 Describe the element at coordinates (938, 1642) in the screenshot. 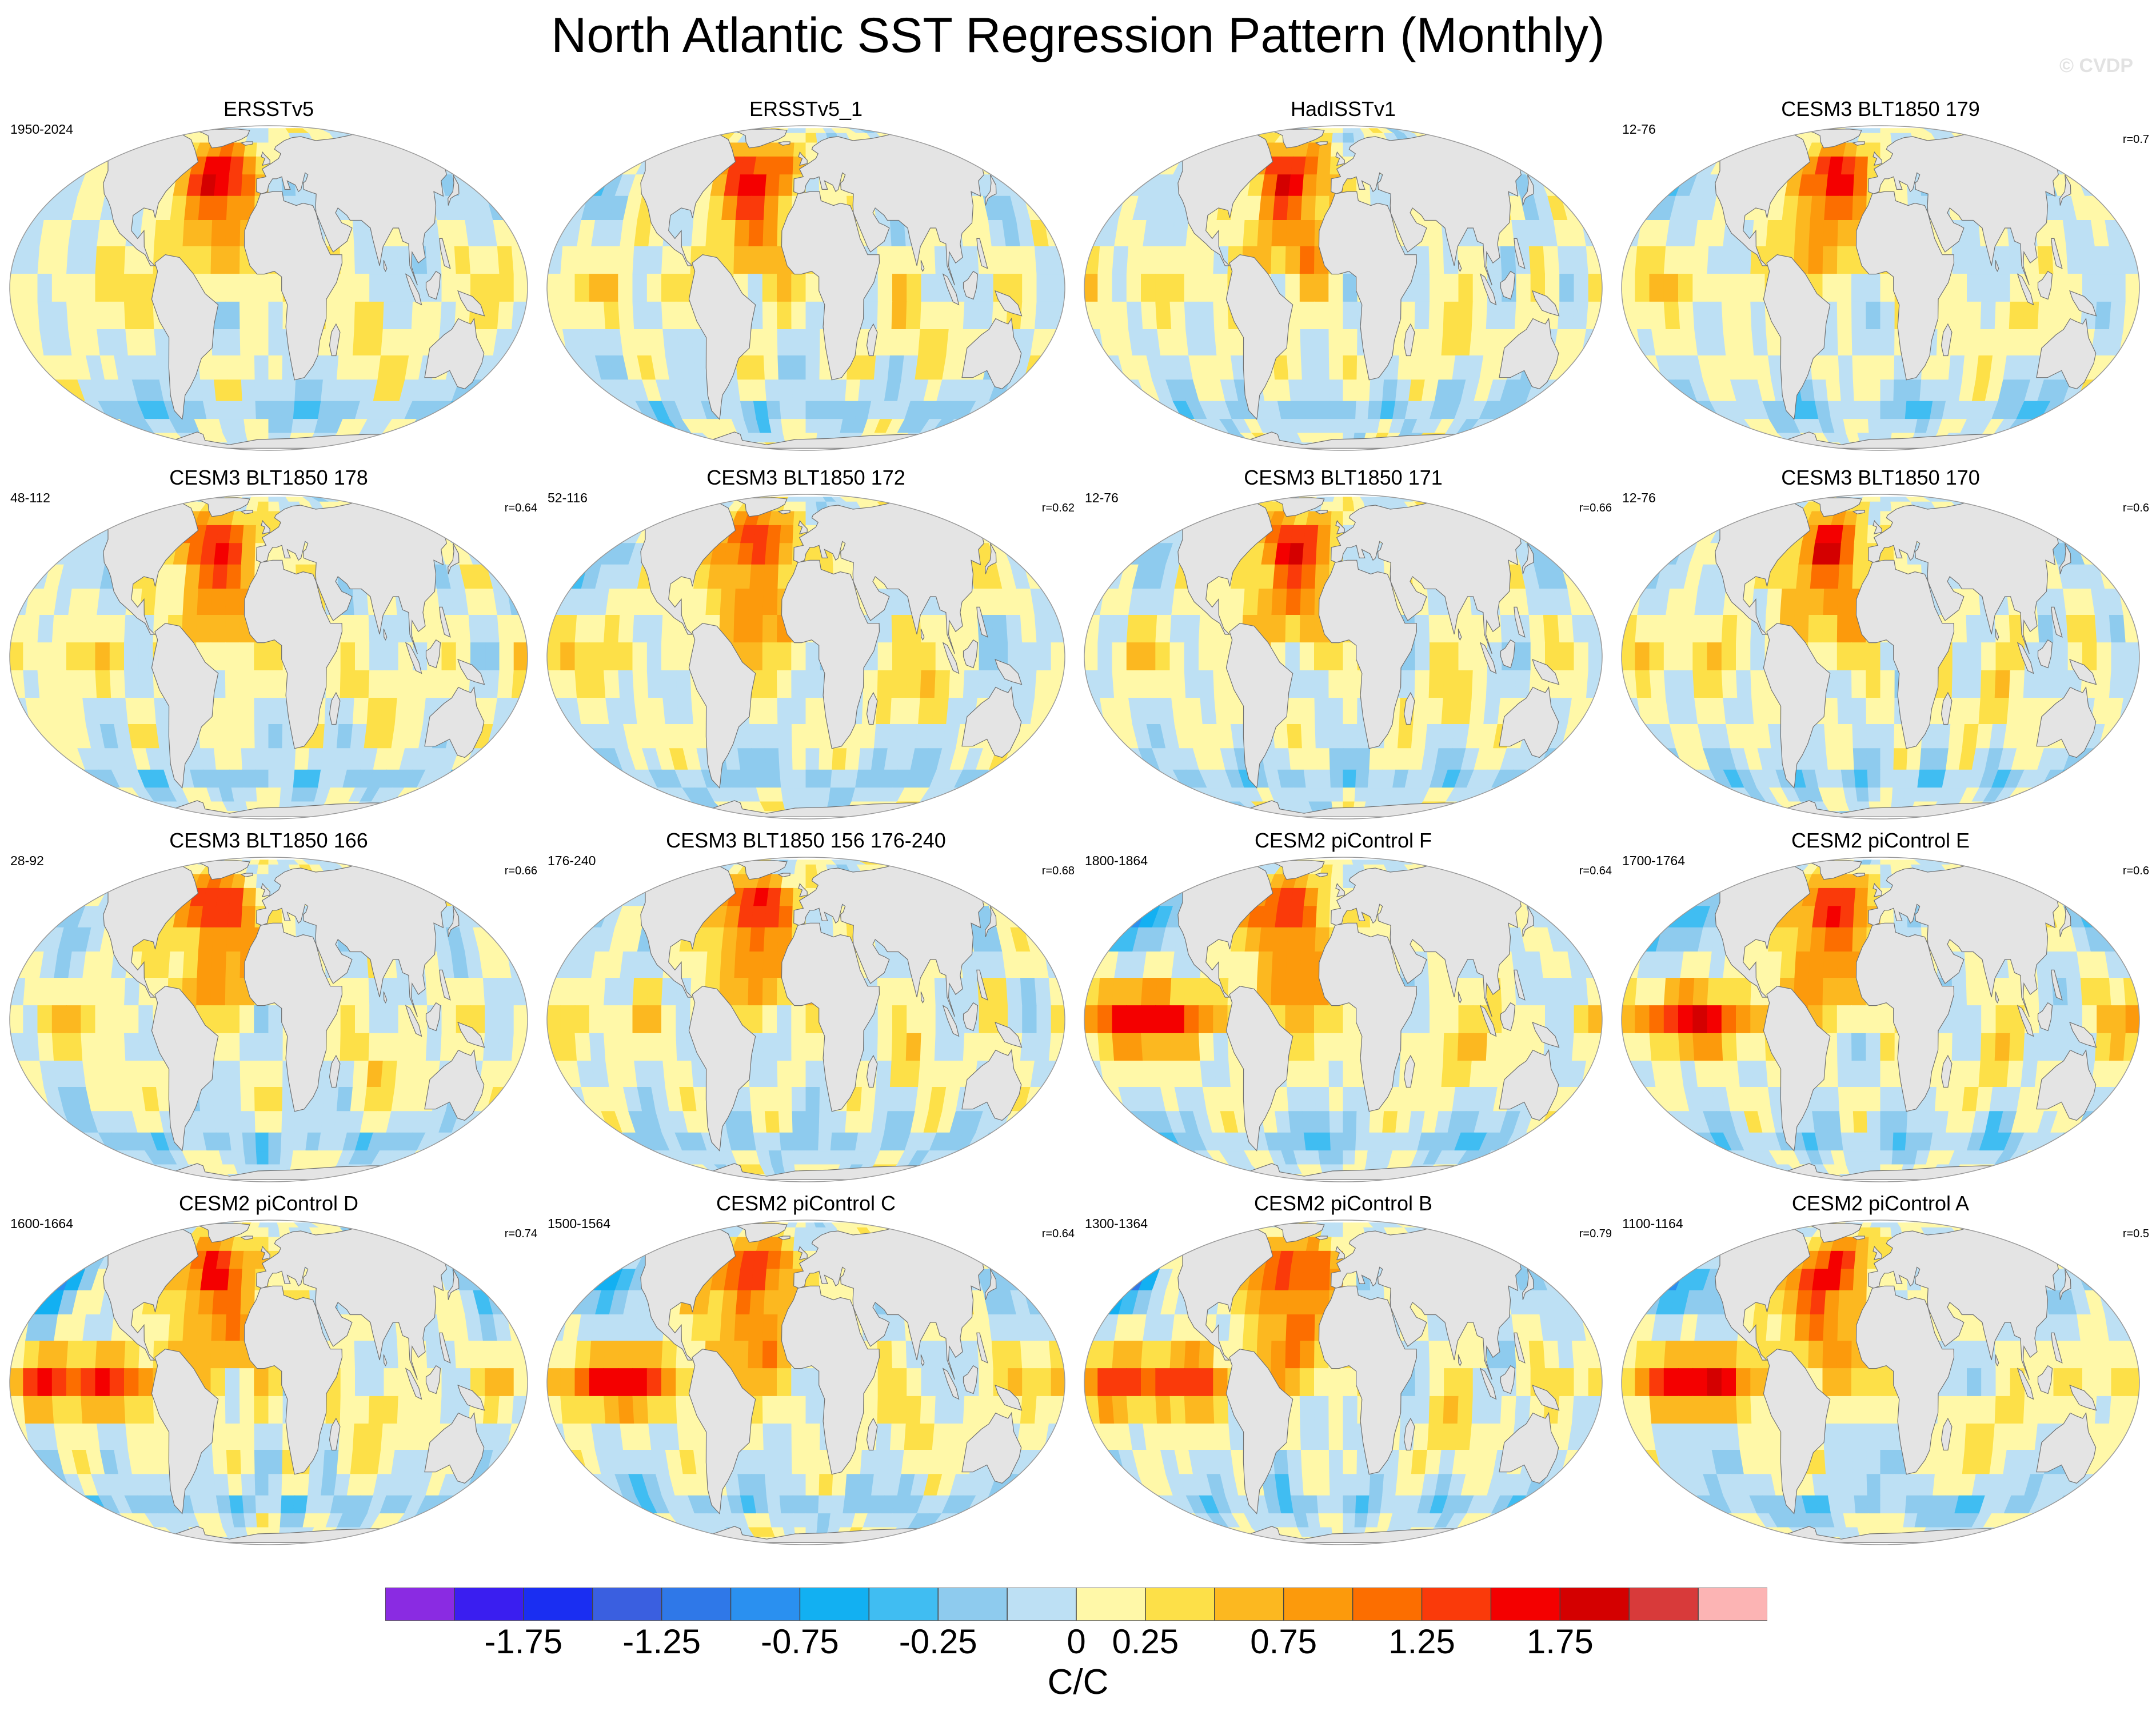

I see `colorbar-tick-label: -0.25` at that location.